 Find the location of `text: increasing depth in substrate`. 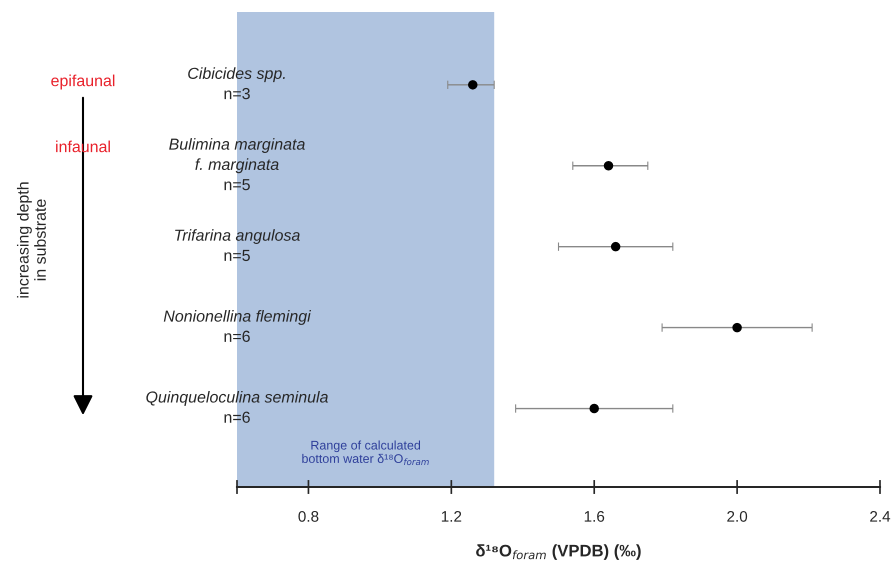

text: increasing depth in substrate is located at coordinates (31, 240).